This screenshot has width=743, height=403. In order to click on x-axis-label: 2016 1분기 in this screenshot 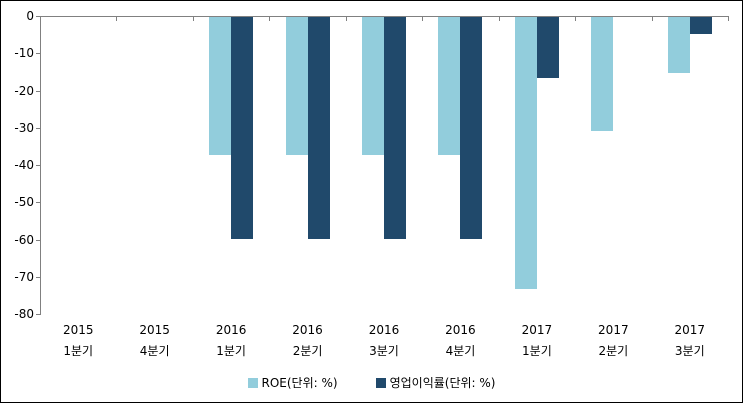, I will do `click(231, 341)`.